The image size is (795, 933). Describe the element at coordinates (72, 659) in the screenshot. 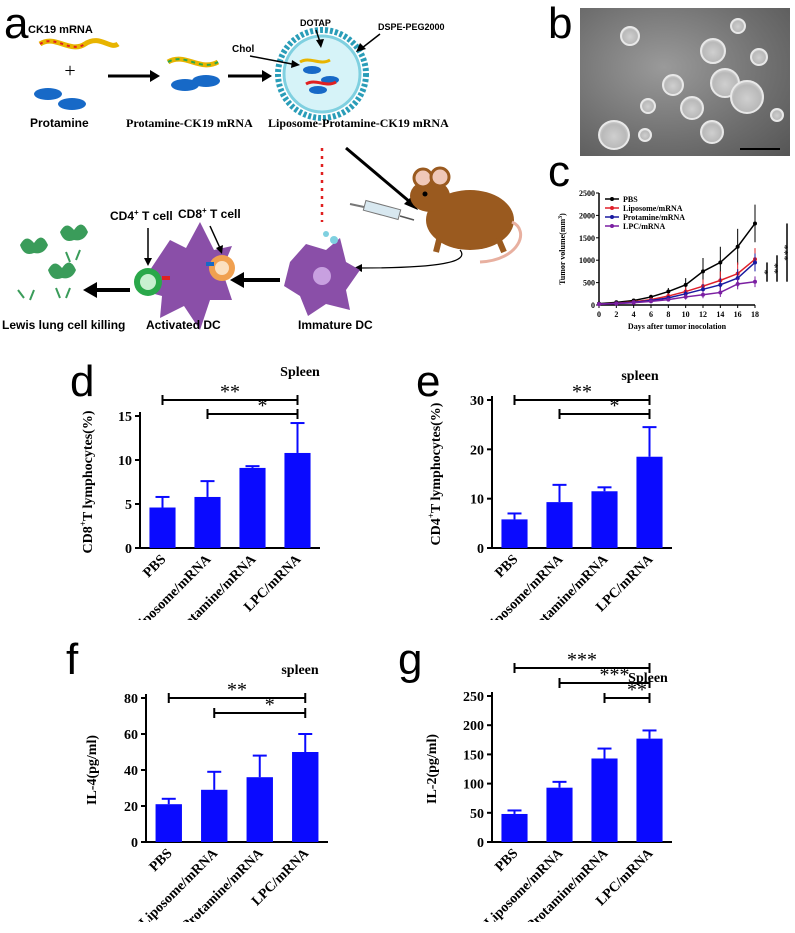

I see `panel-letter-f: f` at that location.